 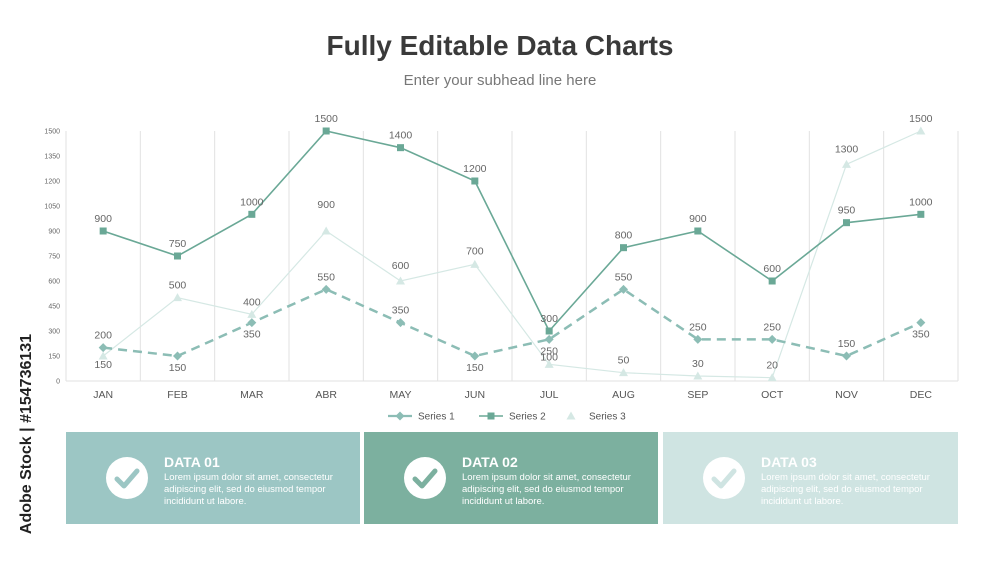 What do you see at coordinates (624, 236) in the screenshot?
I see `data-label: 800` at bounding box center [624, 236].